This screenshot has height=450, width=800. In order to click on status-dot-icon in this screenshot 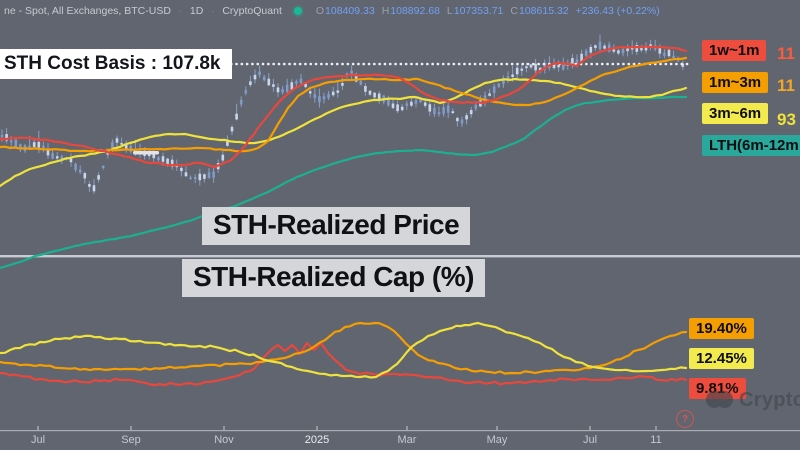, I will do `click(297, 11)`.